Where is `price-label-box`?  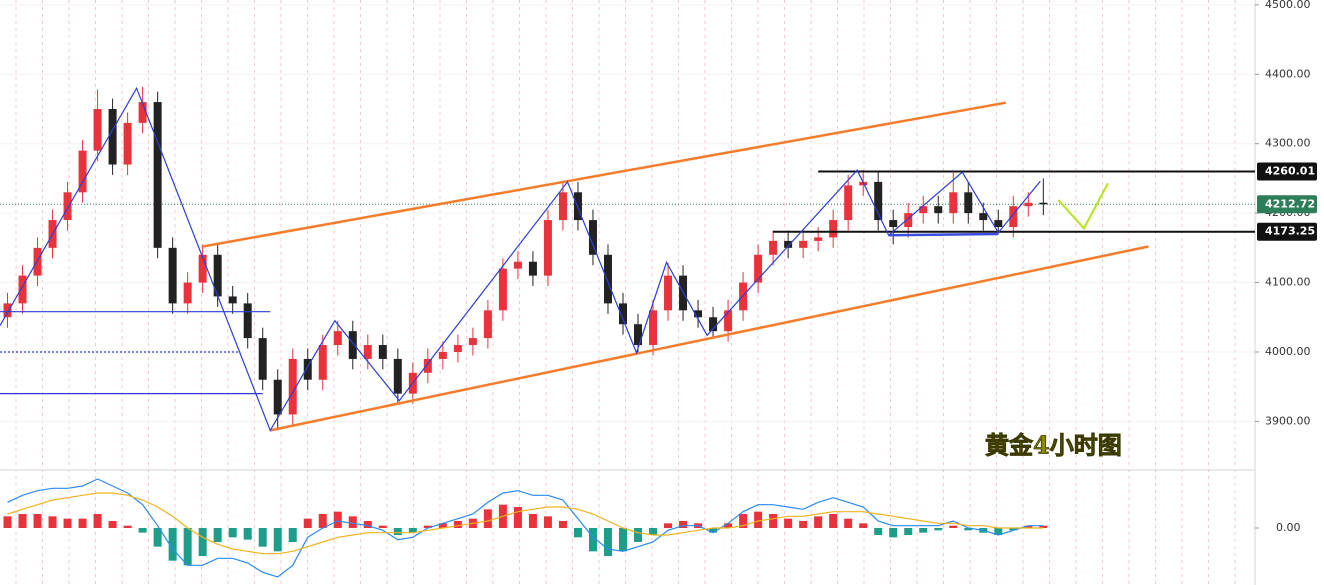
price-label-box is located at coordinates (1287, 231).